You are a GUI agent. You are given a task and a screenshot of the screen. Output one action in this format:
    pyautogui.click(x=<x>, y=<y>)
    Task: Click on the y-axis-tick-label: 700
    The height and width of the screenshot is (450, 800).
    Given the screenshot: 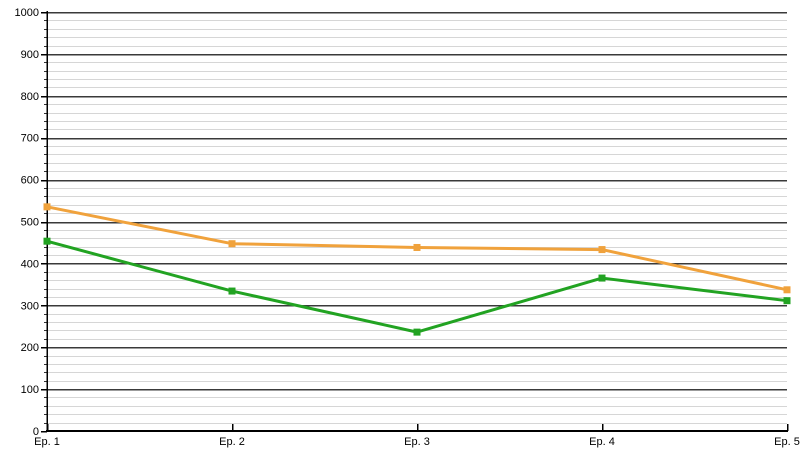 What is the action you would take?
    pyautogui.click(x=30, y=139)
    